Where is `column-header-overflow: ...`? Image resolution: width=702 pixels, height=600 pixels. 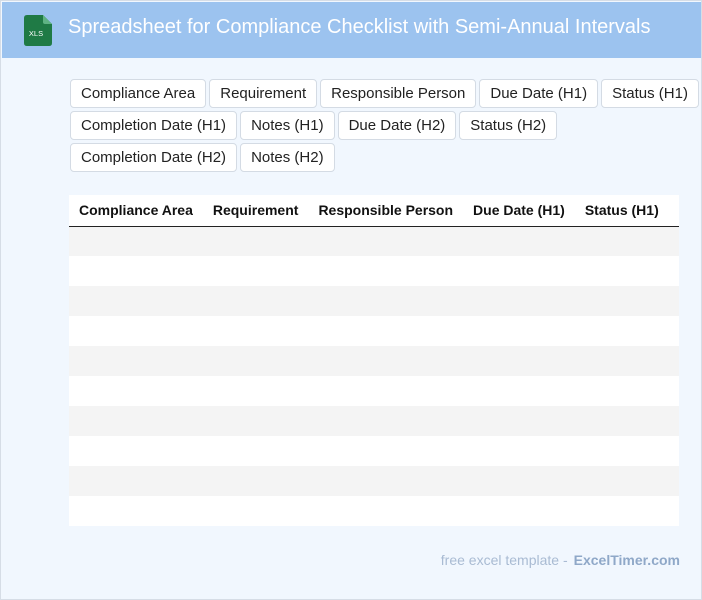 column-header-overflow: ... is located at coordinates (673, 211).